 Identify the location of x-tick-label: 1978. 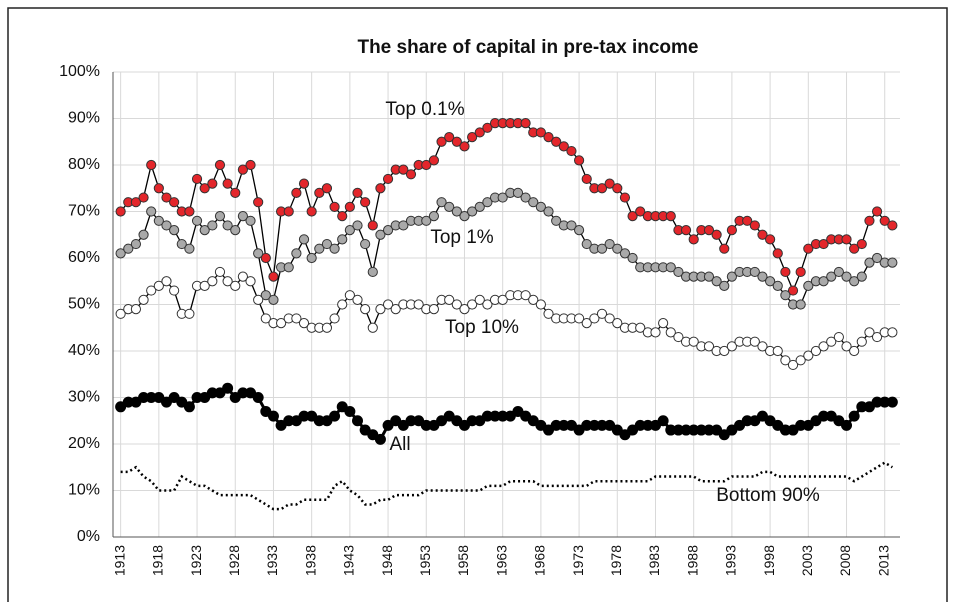
(616, 560).